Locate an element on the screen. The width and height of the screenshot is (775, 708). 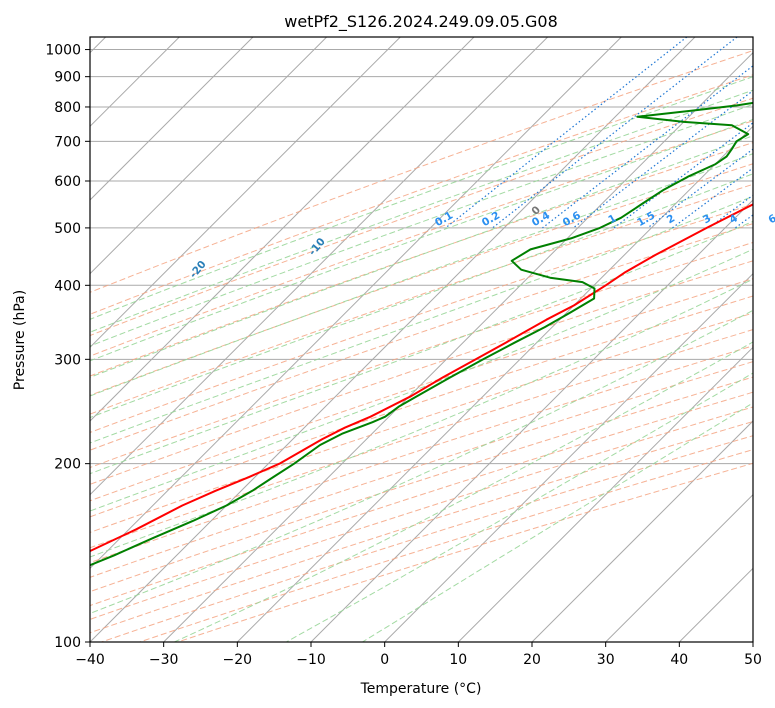
mixing-ratio-label: 6 is located at coordinates (770, 219).